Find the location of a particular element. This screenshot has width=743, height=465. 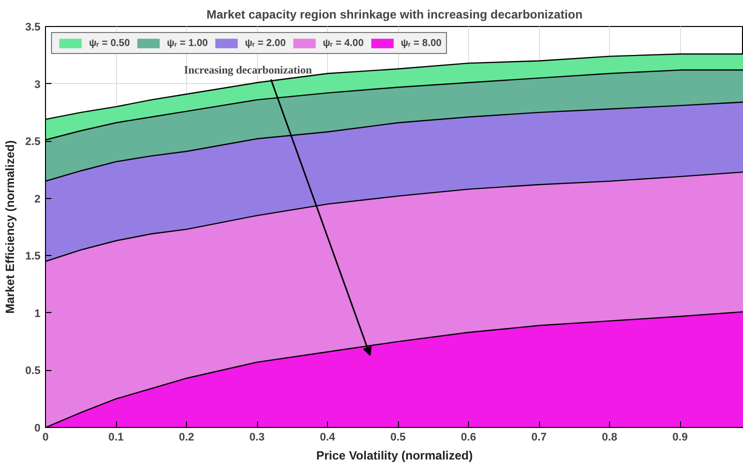

x-tick-label: 0.6 is located at coordinates (468, 438).